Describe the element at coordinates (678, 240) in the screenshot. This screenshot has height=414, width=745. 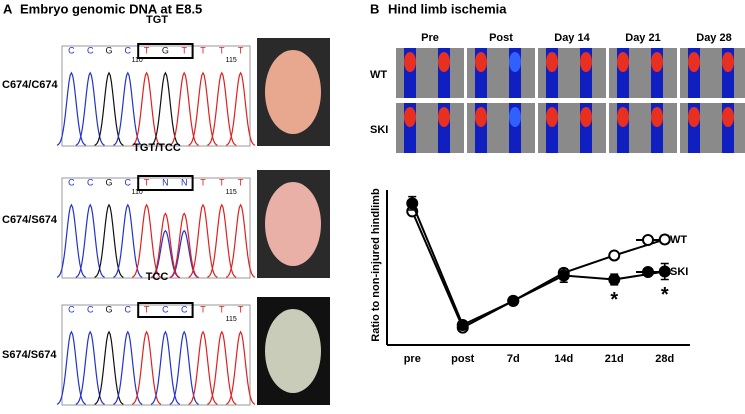
I see `legend-label: WT` at that location.